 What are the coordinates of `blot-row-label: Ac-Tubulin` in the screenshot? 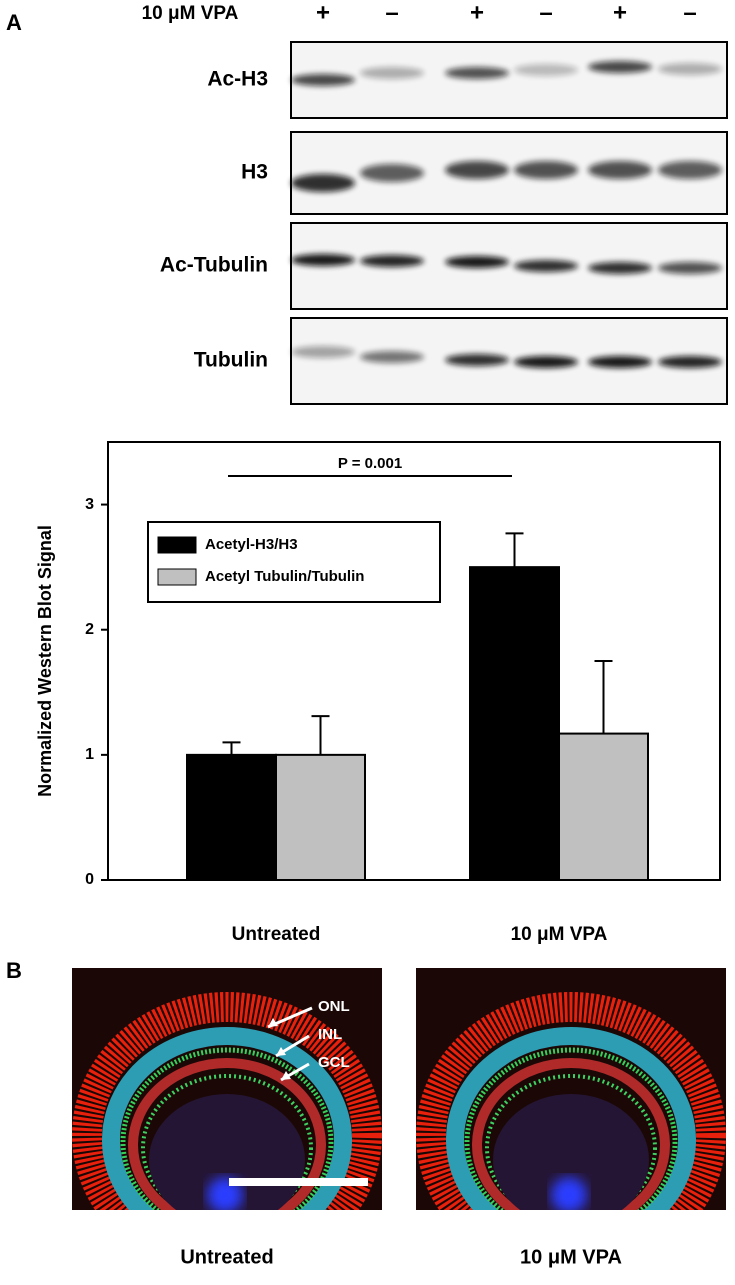 It's located at (214, 265).